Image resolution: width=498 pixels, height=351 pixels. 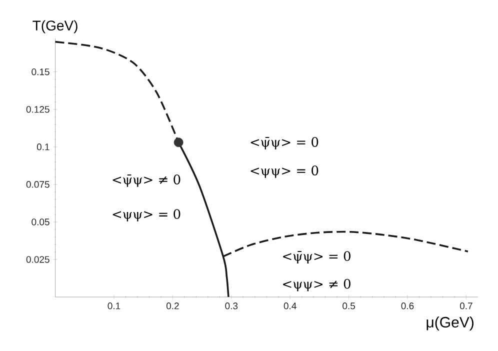 I want to click on y-tick-label: 0.05, so click(x=41, y=222).